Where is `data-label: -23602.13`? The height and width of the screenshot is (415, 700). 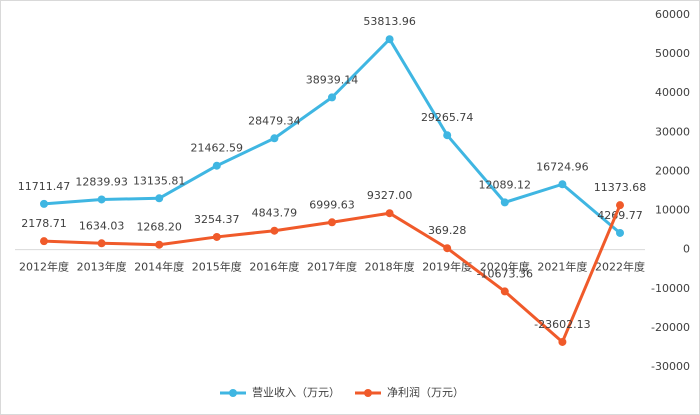
data-label: -23602.13 is located at coordinates (562, 324).